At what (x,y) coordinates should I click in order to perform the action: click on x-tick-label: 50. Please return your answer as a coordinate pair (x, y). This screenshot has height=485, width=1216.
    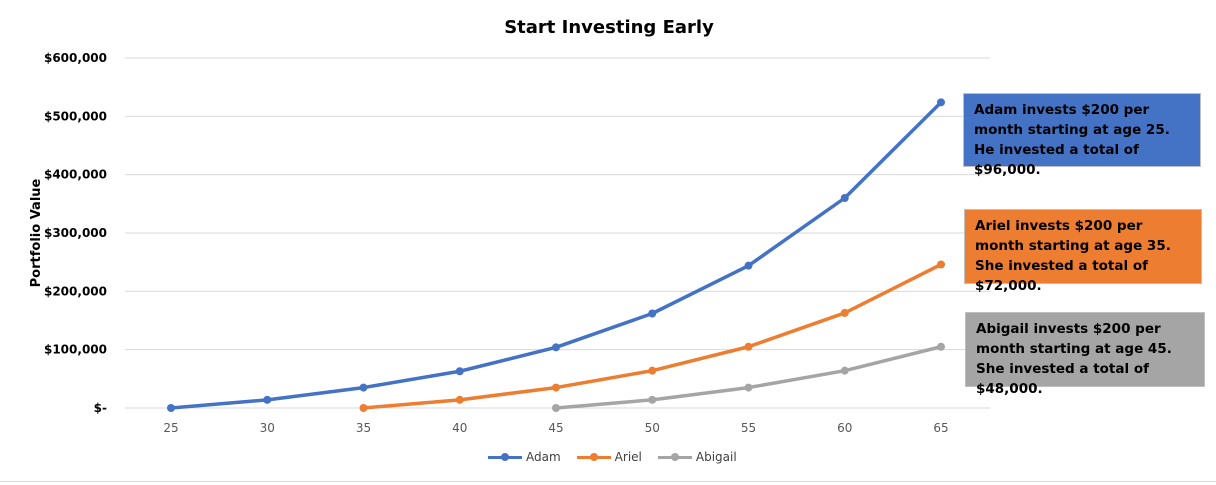
    Looking at the image, I should click on (652, 428).